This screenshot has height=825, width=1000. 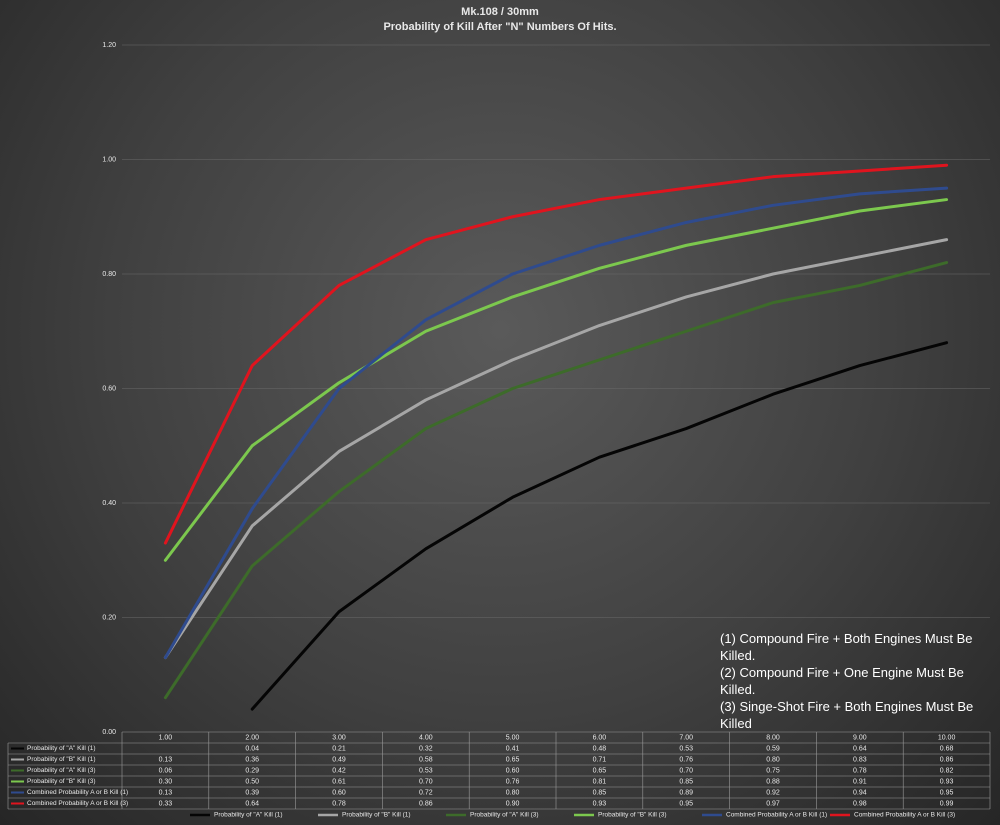 I want to click on x-tick-label: 5.00, so click(x=513, y=737).